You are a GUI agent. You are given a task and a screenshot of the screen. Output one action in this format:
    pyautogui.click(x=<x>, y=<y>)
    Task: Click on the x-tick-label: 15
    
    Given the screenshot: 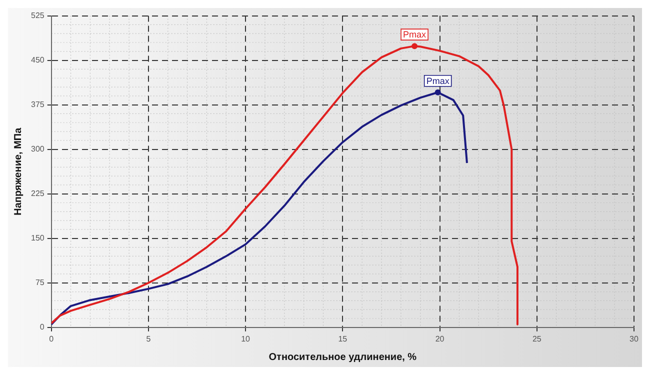 What is the action you would take?
    pyautogui.click(x=343, y=339)
    